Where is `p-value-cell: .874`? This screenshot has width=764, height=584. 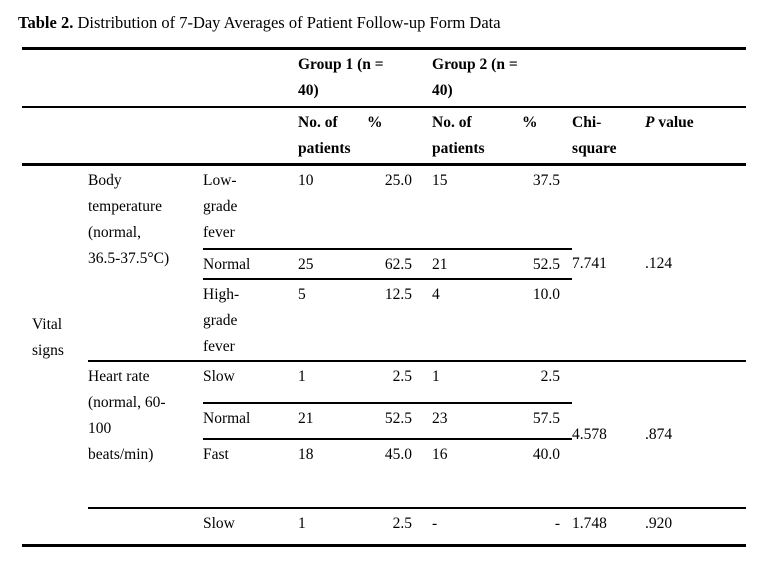 p-value-cell: .874 is located at coordinates (696, 433).